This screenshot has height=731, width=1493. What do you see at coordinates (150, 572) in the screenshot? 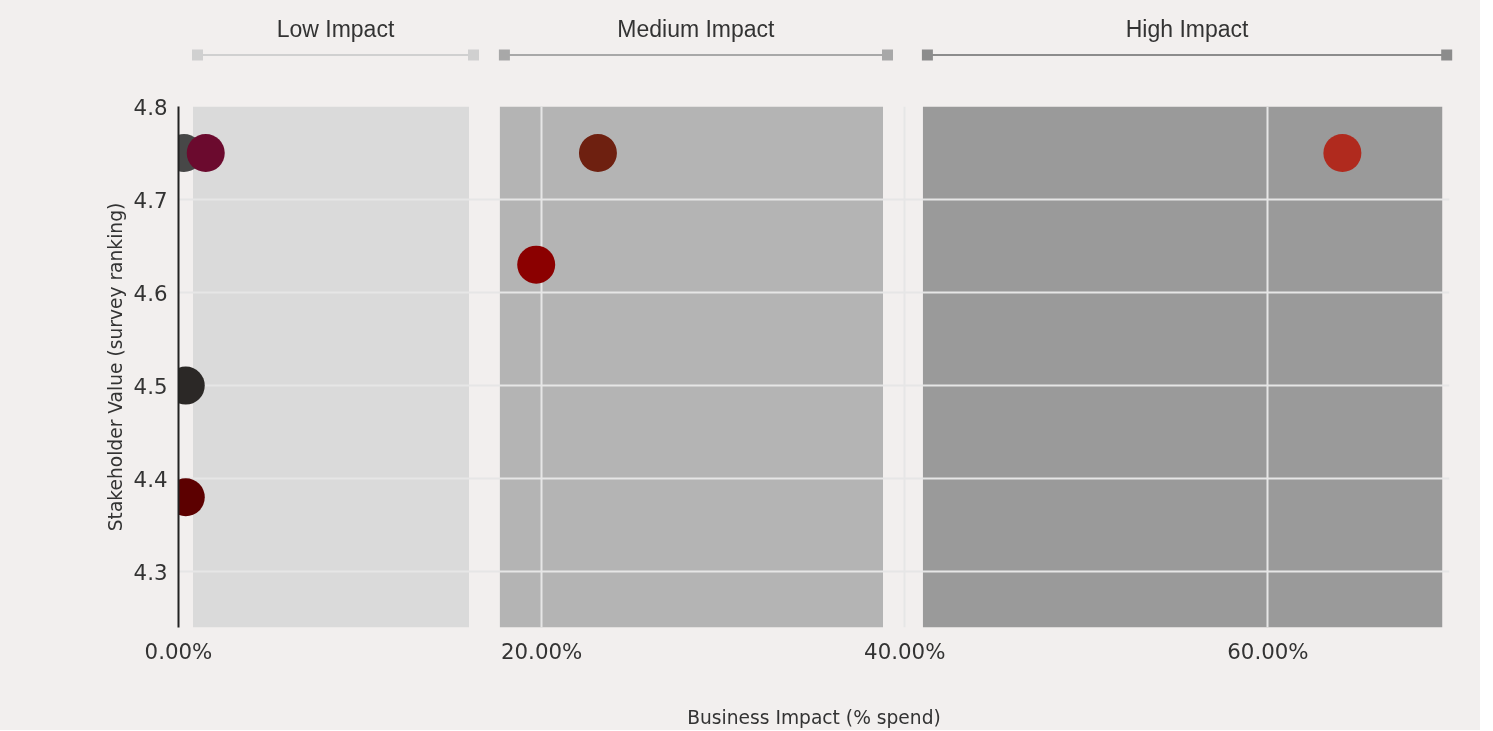
I see `y-tick-label: 4.3` at bounding box center [150, 572].